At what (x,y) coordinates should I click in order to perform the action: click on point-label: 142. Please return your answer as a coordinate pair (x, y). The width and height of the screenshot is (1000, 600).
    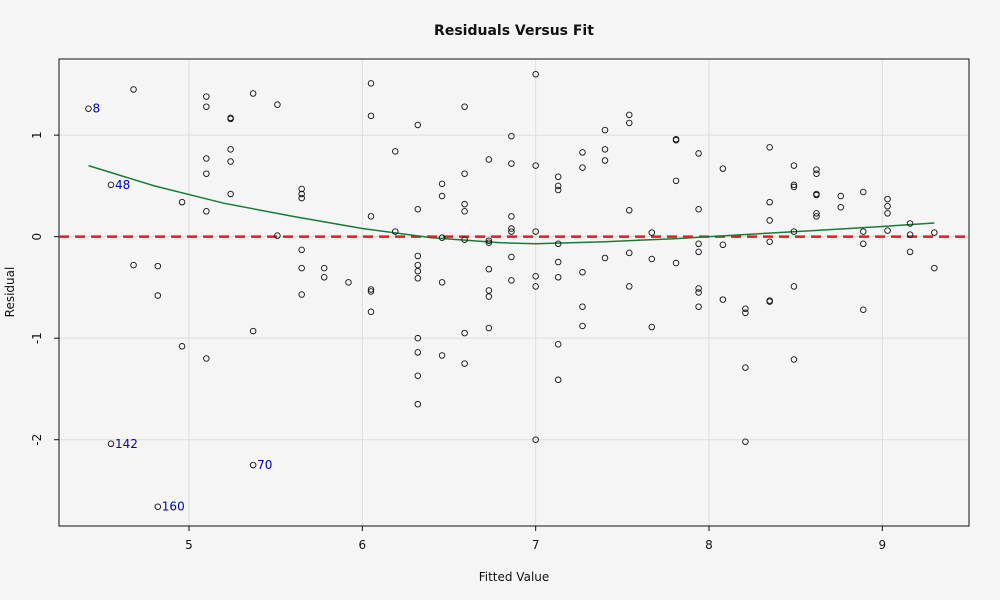
    Looking at the image, I should click on (126, 444).